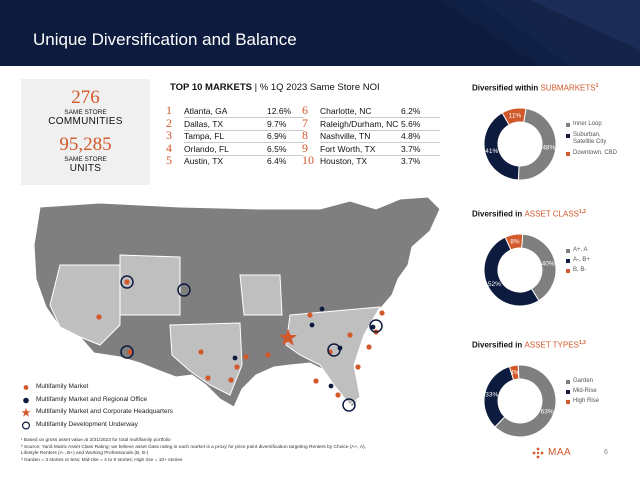 Image resolution: width=640 pixels, height=478 pixels. I want to click on headquarters-star-marker, so click(288, 337).